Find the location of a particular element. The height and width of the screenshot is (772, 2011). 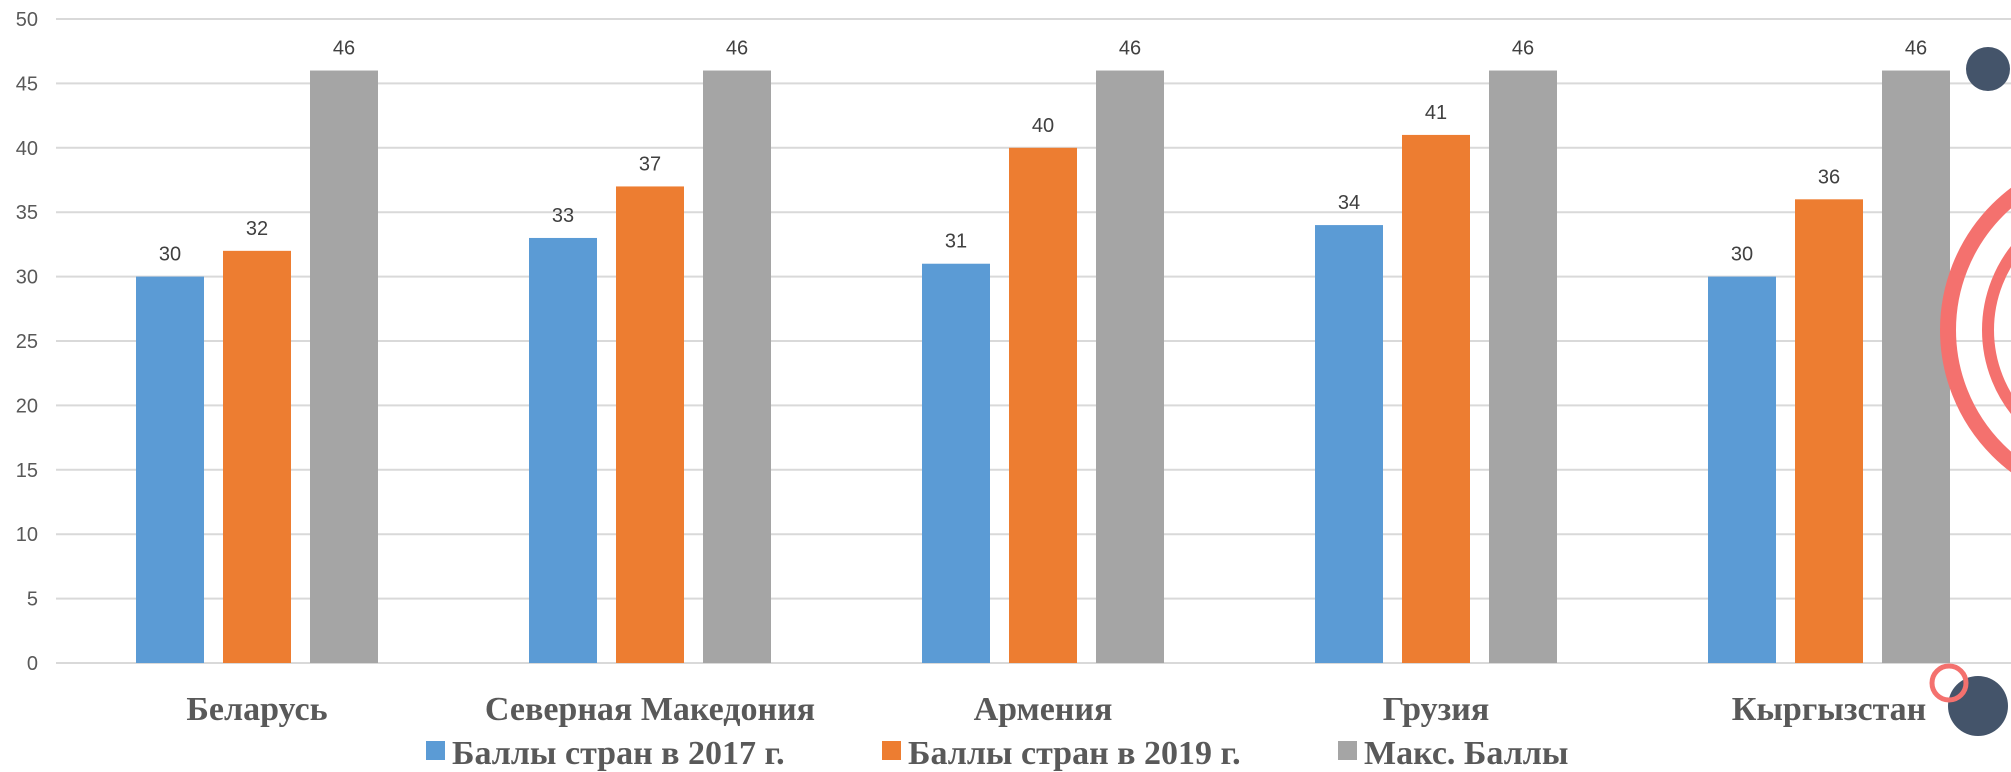

red-ring-large-icon is located at coordinates (1975, 330).